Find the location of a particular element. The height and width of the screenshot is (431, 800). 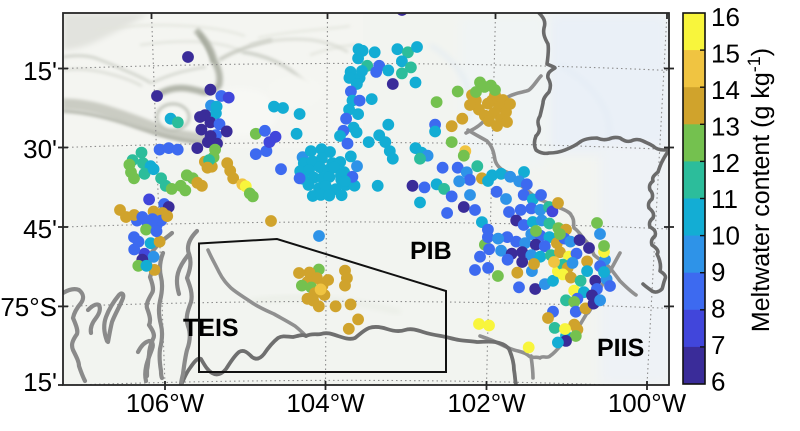

svg-text: 104°W is located at coordinates (325, 403).